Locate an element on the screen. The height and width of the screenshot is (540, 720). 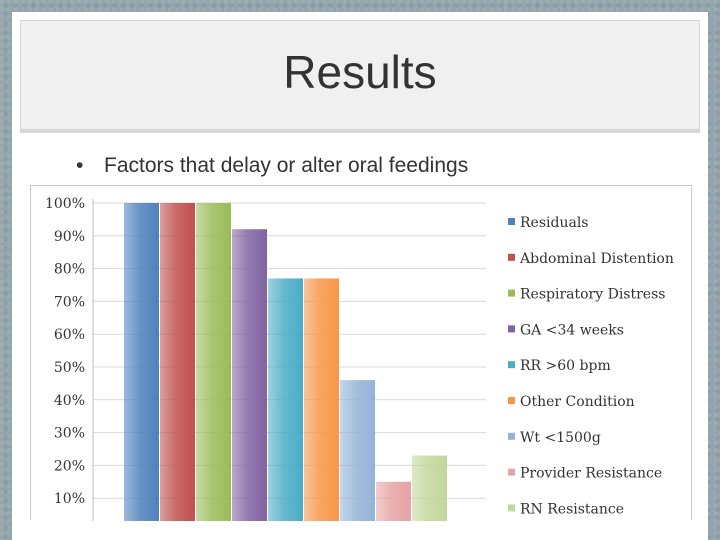
bar-wt-1500g is located at coordinates (357, 450).